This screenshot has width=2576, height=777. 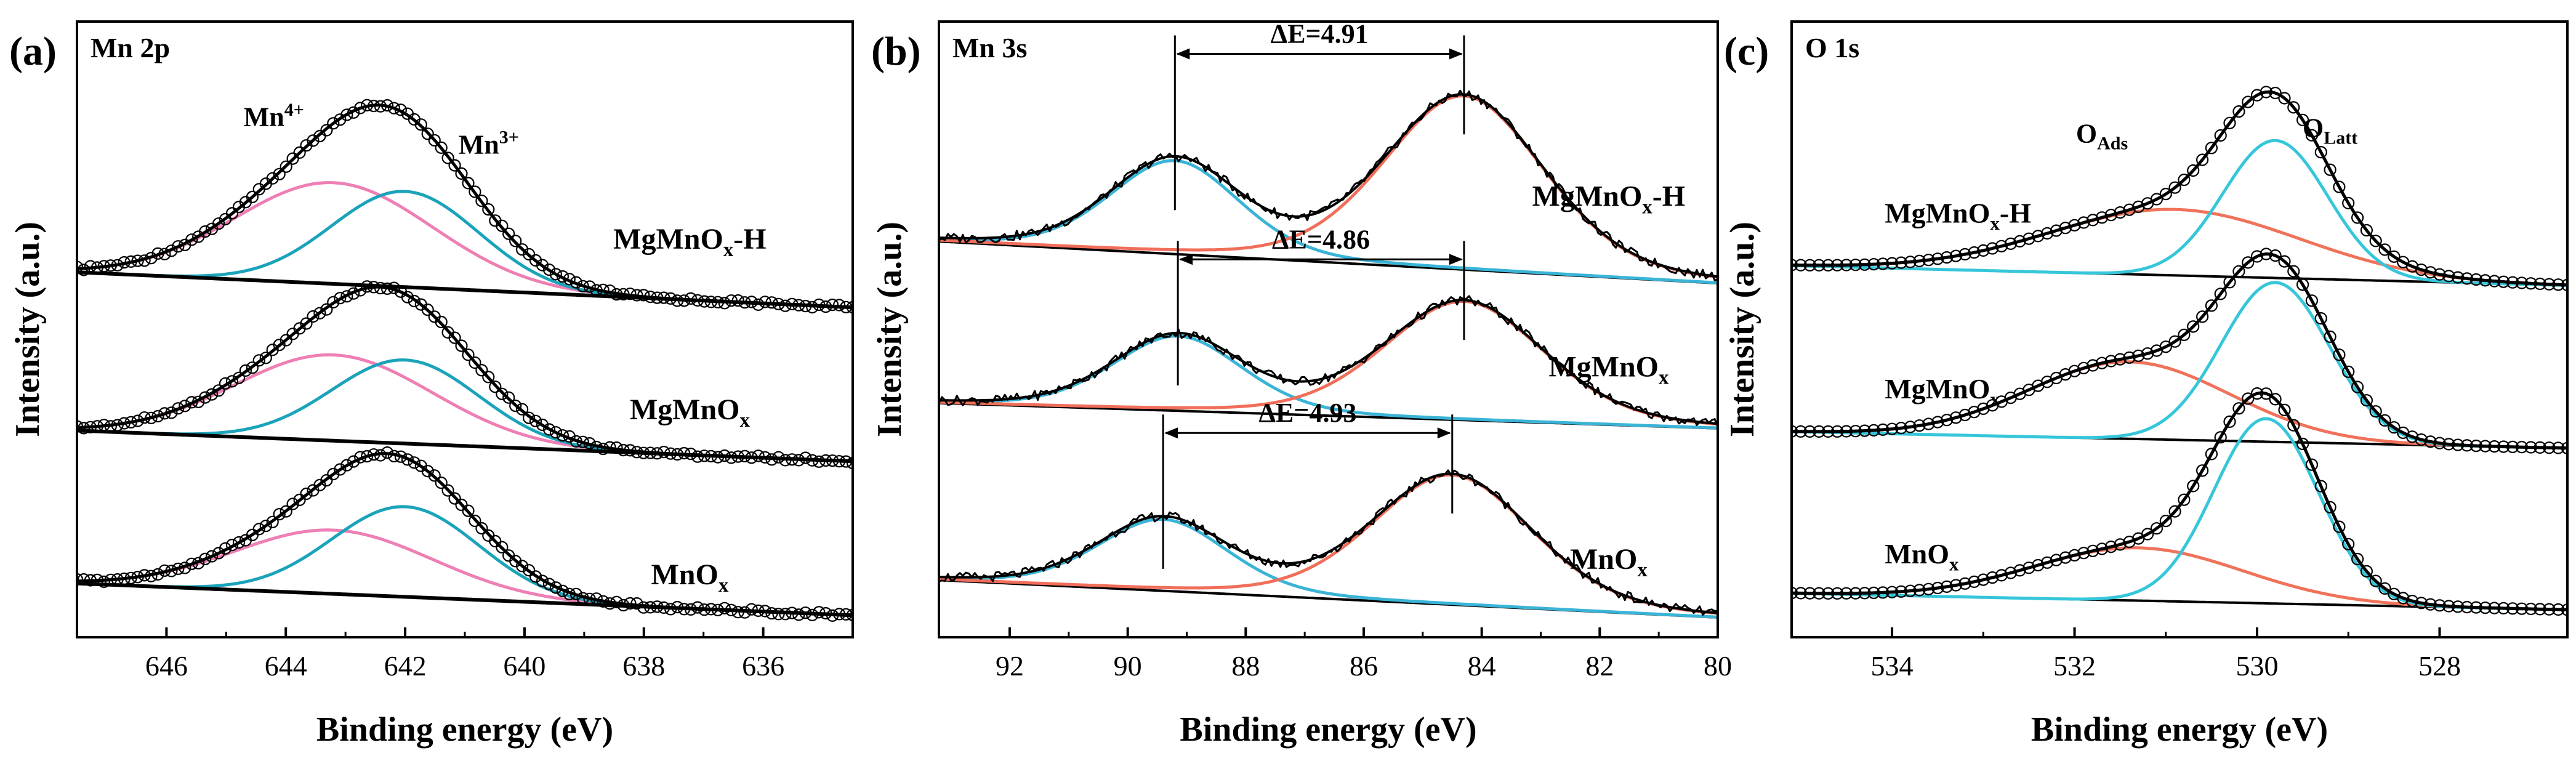 What do you see at coordinates (2330, 130) in the screenshot?
I see `peak-label: OLatt` at bounding box center [2330, 130].